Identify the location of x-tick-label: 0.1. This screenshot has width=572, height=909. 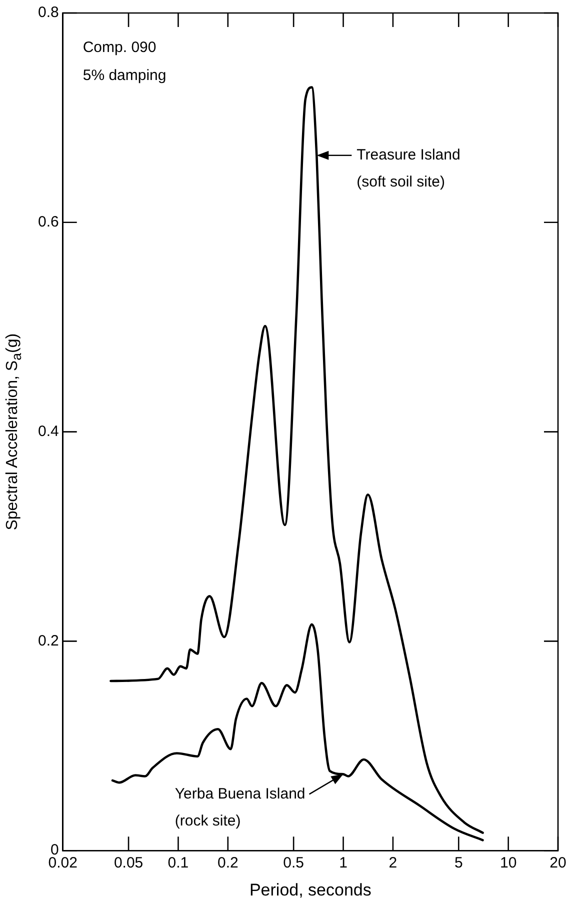
(178, 863).